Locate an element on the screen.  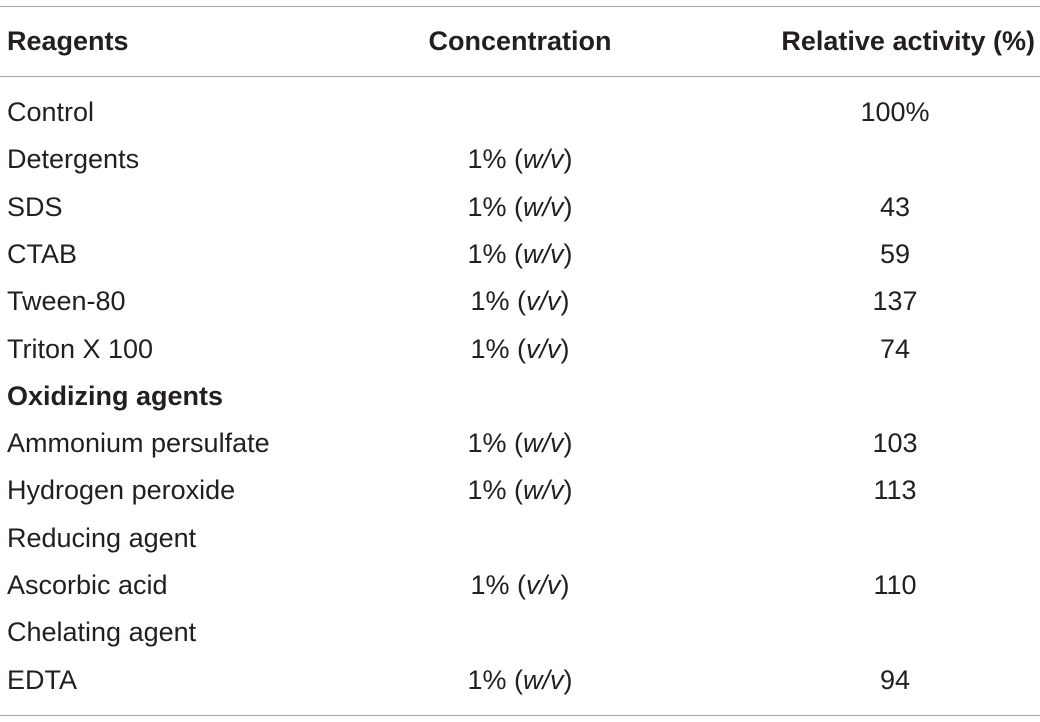
cell-reagent: Tween-80 is located at coordinates (66, 301).